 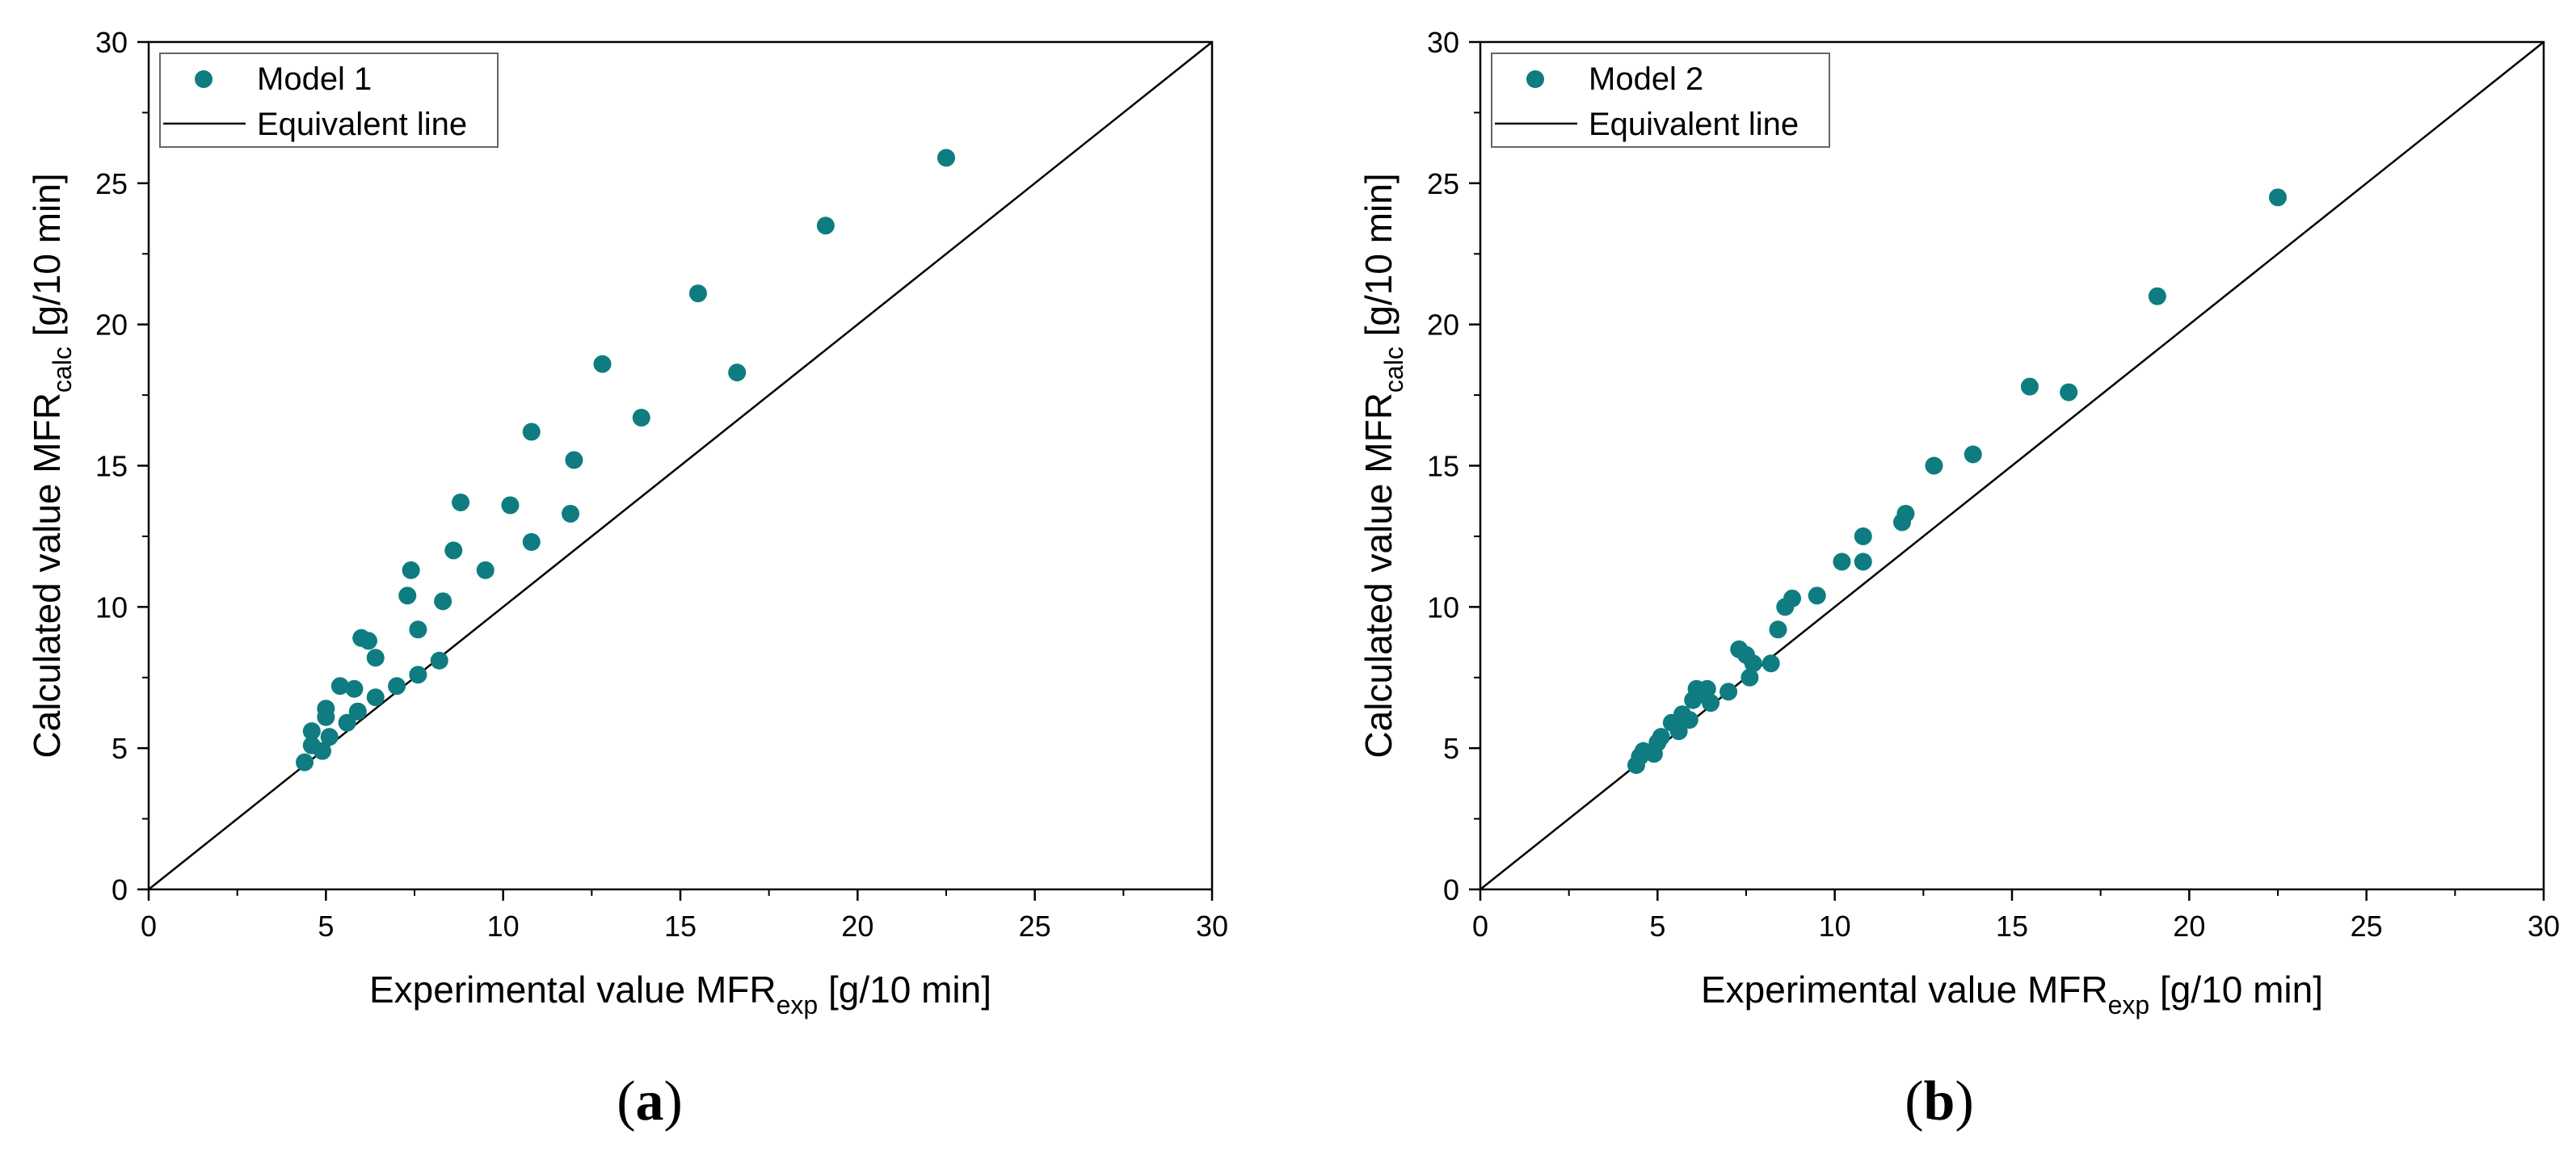 I want to click on legend-label-model: Model 2, so click(x=1646, y=79).